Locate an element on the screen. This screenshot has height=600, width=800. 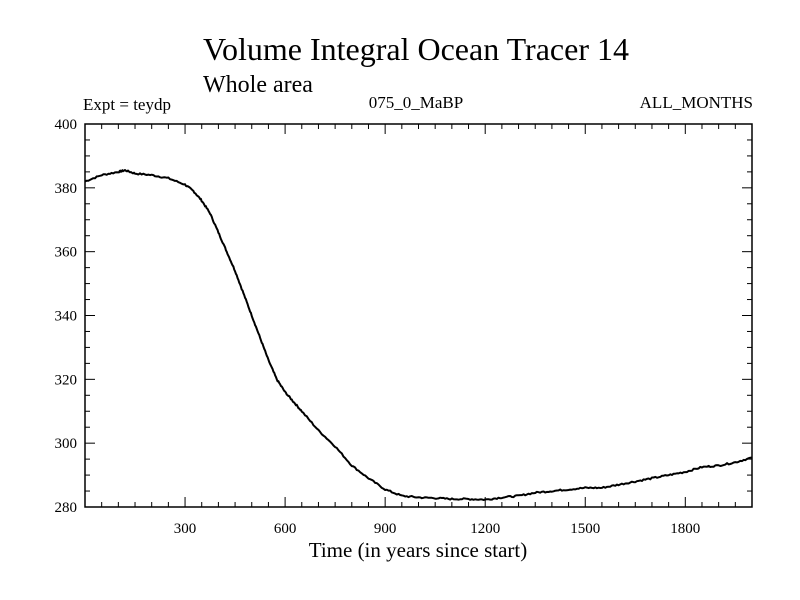
annotation-period: 075_0_MaBP is located at coordinates (416, 102).